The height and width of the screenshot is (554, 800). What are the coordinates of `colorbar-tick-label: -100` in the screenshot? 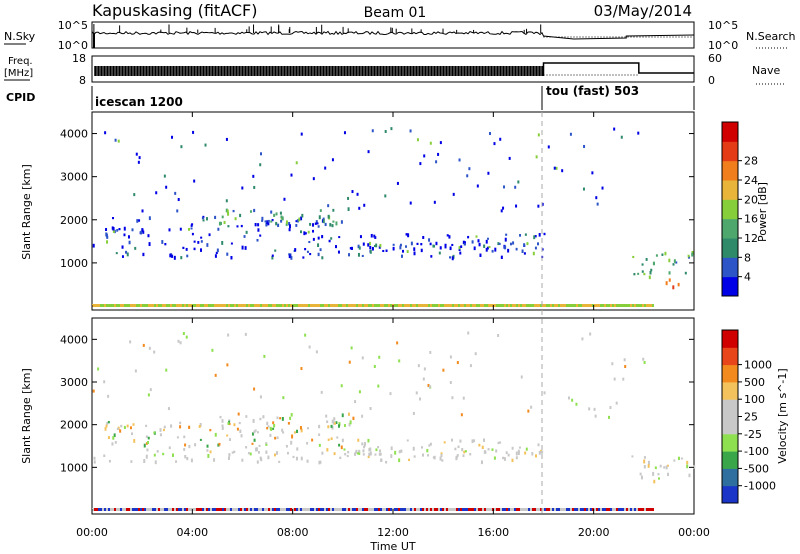 It's located at (756, 451).